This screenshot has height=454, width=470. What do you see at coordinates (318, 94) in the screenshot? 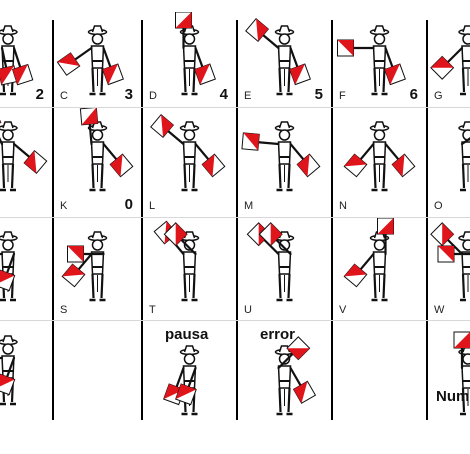
I see `semaphore-number: 5` at bounding box center [318, 94].